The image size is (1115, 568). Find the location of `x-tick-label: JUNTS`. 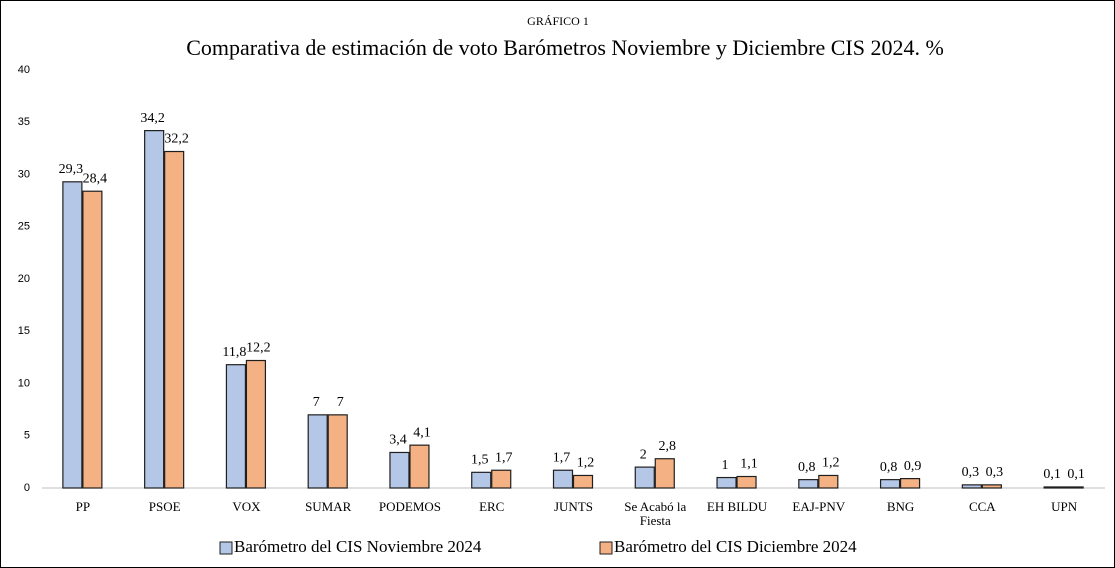

x-tick-label: JUNTS is located at coordinates (573, 506).